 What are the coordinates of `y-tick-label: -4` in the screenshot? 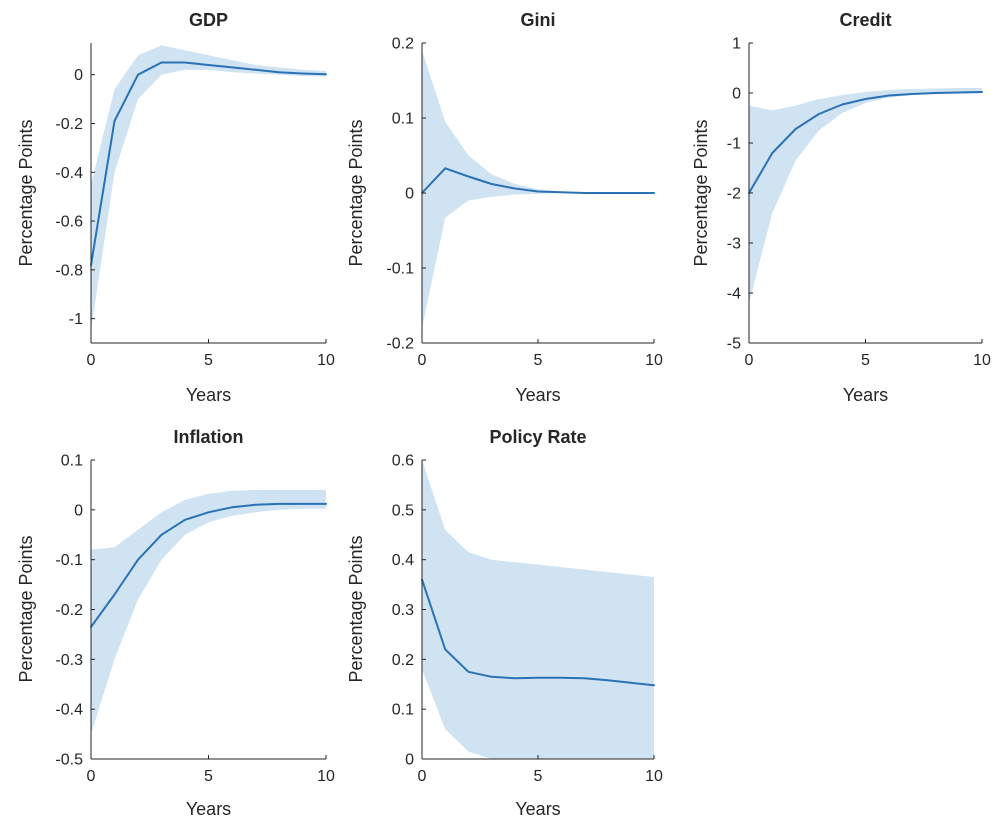 It's located at (734, 294).